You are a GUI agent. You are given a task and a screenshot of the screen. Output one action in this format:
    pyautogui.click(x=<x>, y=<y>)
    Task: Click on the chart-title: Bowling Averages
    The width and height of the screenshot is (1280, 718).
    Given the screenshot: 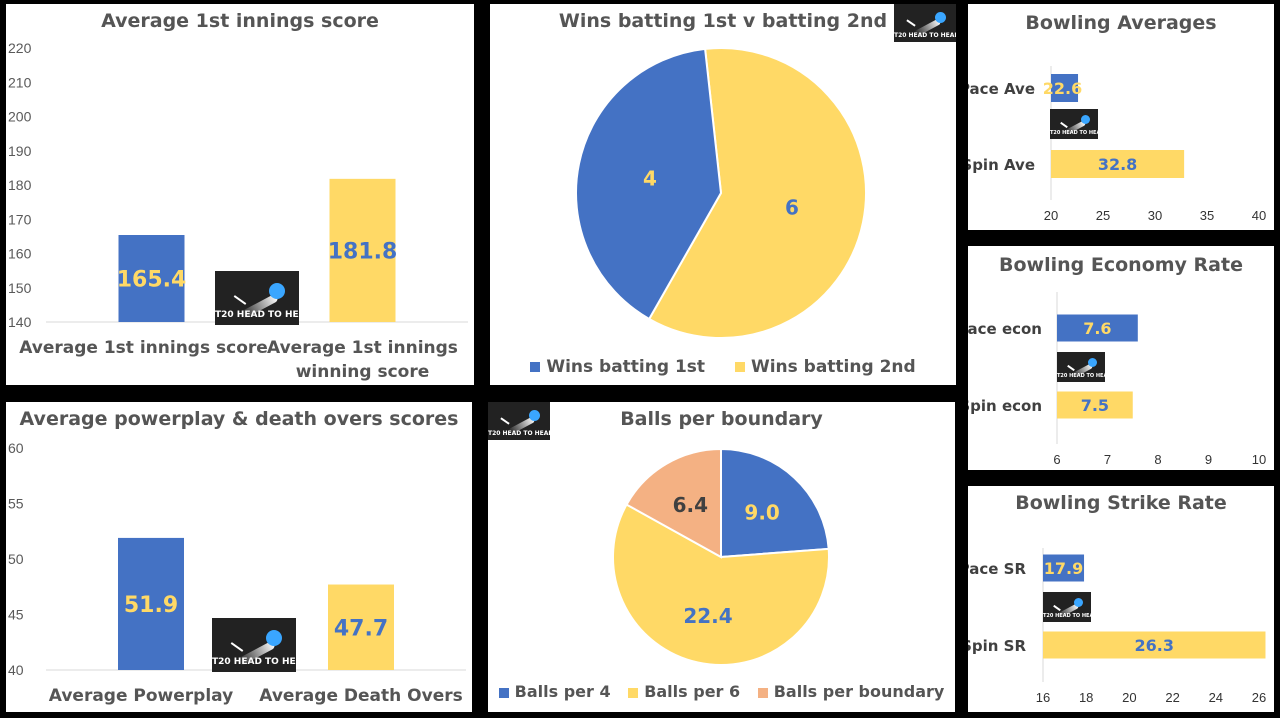 What is the action you would take?
    pyautogui.click(x=1121, y=23)
    